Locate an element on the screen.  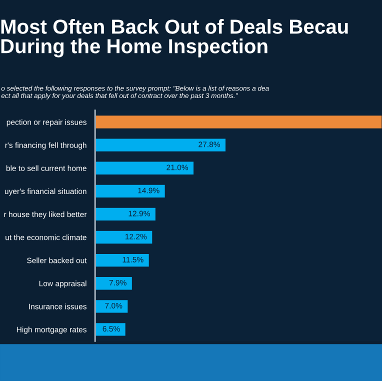
chart-title: Most Often Back Out of Deals Becau During the Home Inspection is located at coordinates (174, 38).